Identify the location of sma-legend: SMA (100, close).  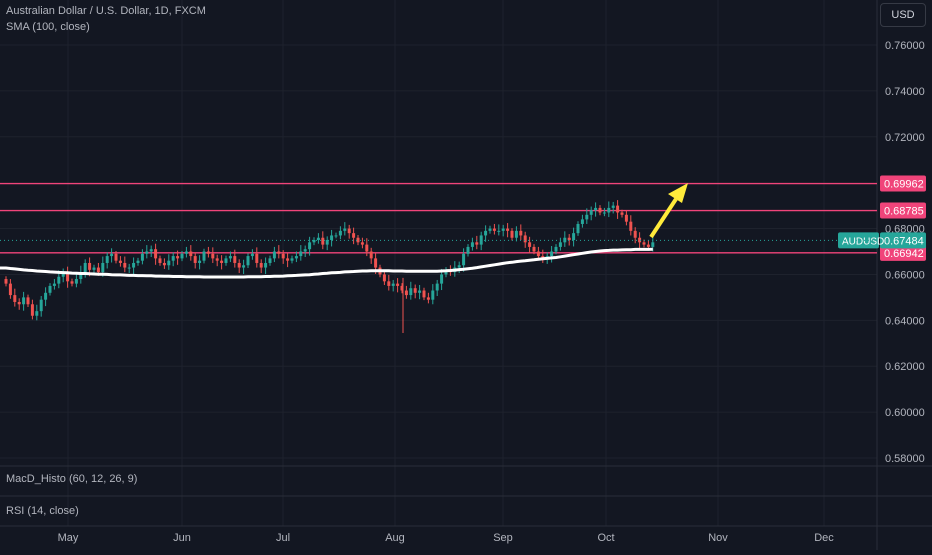
(48, 27).